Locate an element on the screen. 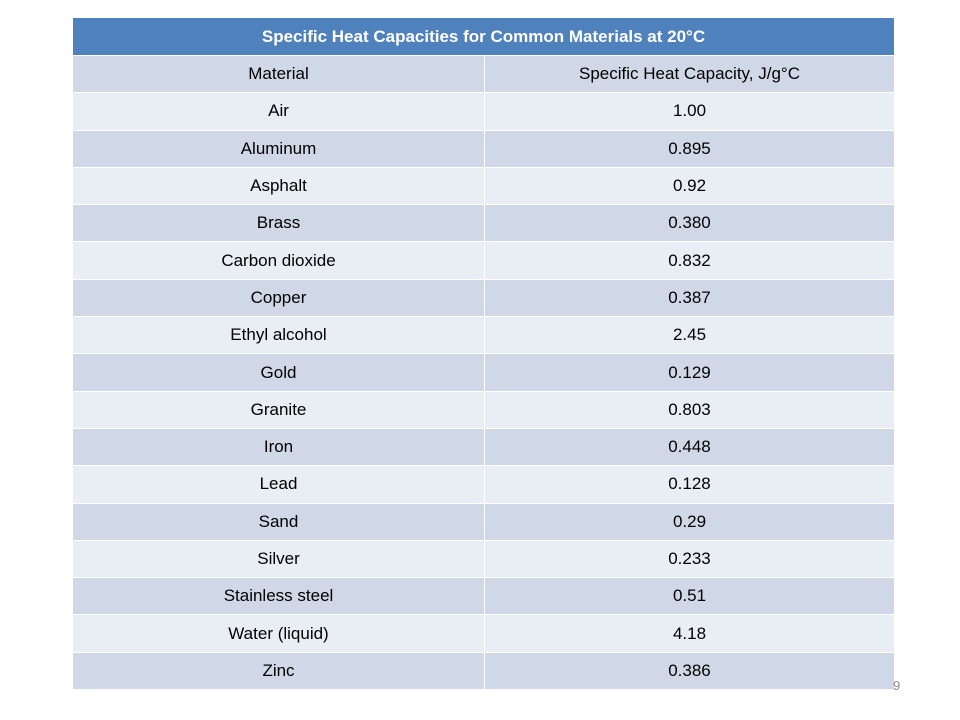 Image resolution: width=960 pixels, height=720 pixels. table-row: Water (liquid) 4.18 is located at coordinates (483, 633).